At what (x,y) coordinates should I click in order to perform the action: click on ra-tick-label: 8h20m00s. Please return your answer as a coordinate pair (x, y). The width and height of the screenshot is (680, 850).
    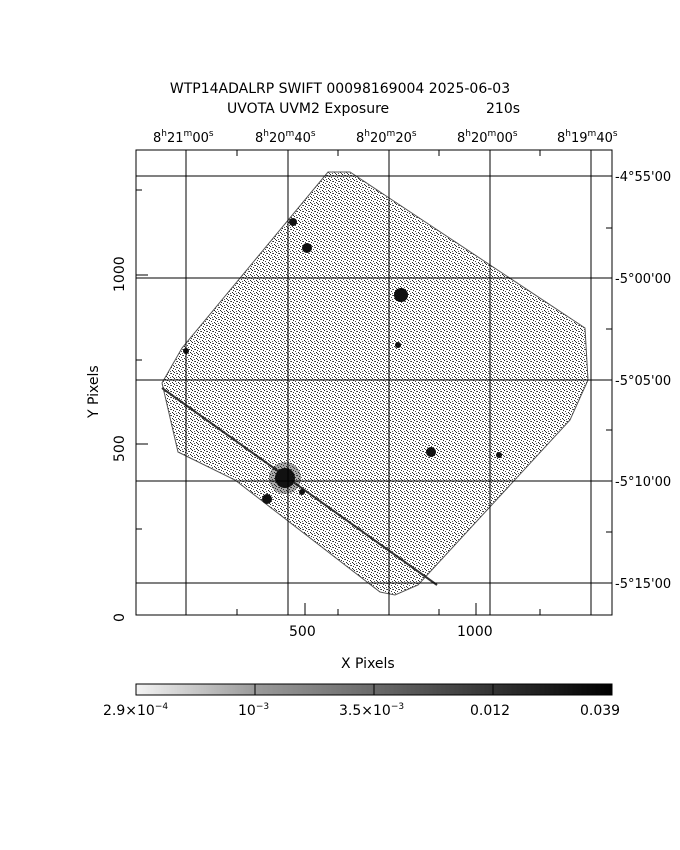
    Looking at the image, I should click on (487, 138).